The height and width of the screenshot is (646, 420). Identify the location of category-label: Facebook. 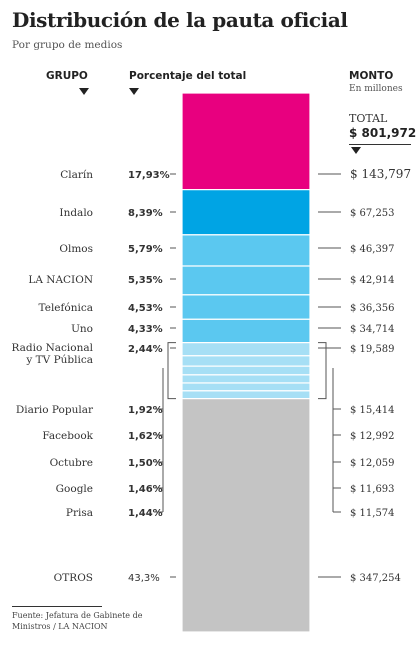
(67, 436).